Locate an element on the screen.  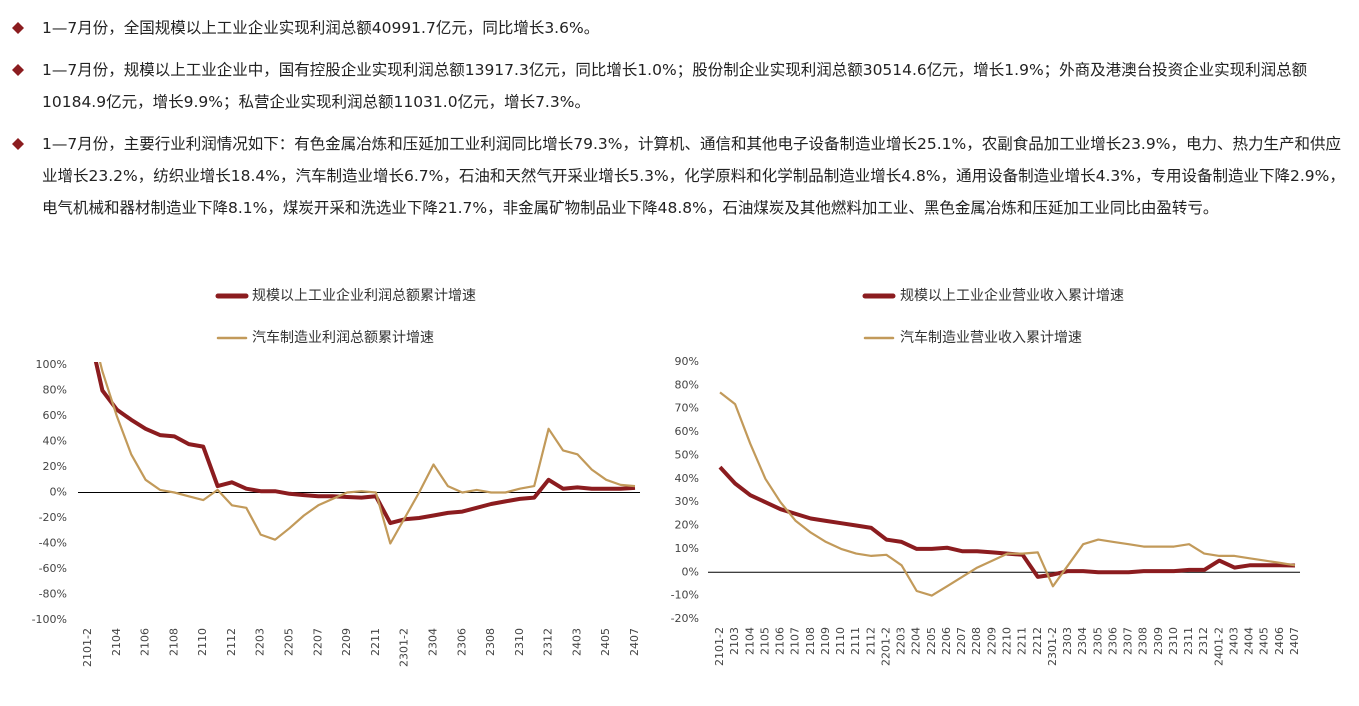
legend-label: 汽车制造业利润总额累计增速 is located at coordinates (343, 337).